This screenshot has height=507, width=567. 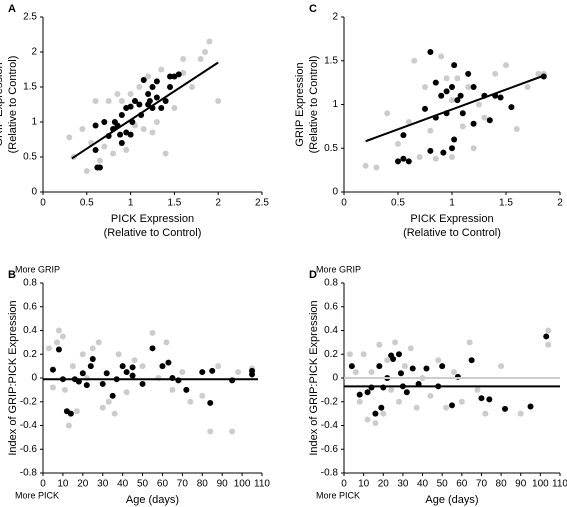 What do you see at coordinates (30, 17) in the screenshot?
I see `y-tick-label: 2.5` at bounding box center [30, 17].